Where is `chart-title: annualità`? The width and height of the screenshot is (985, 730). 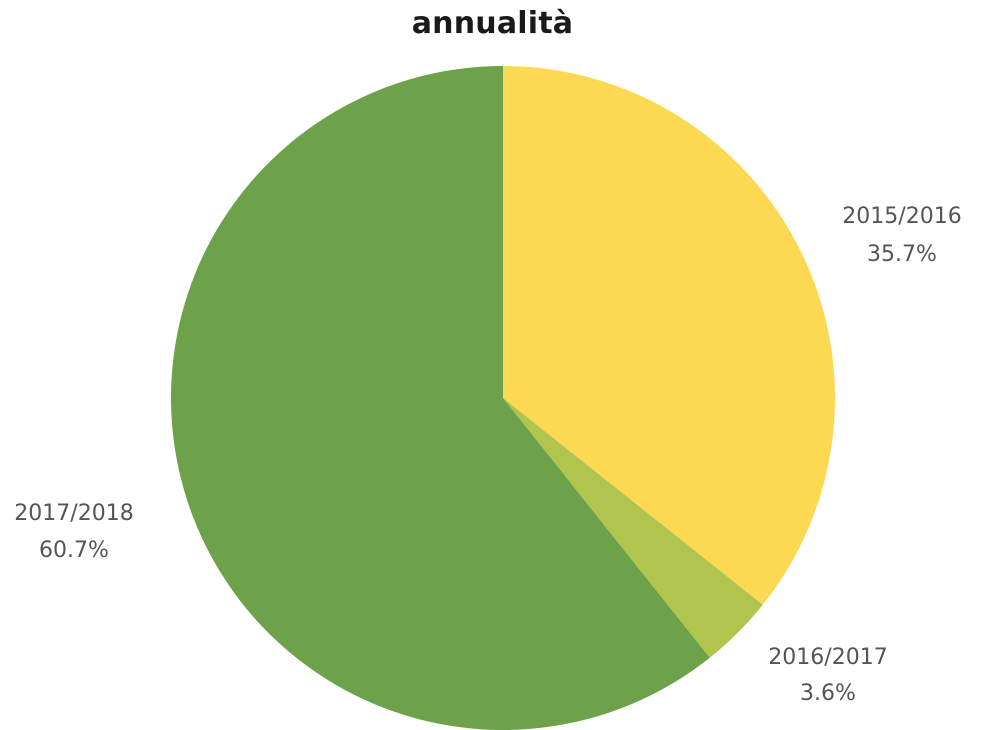 chart-title: annualità is located at coordinates (492, 23).